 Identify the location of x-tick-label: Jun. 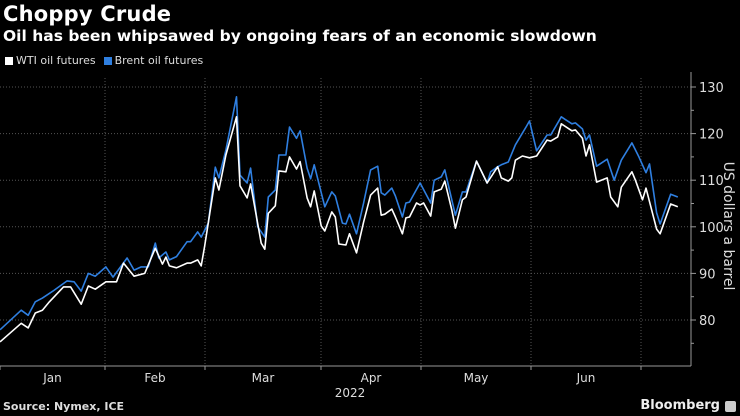
(586, 378).